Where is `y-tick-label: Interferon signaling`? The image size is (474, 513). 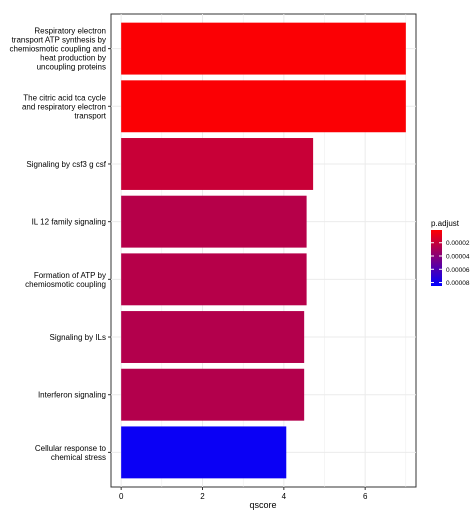
y-tick-label: Interferon signaling is located at coordinates (72, 395).